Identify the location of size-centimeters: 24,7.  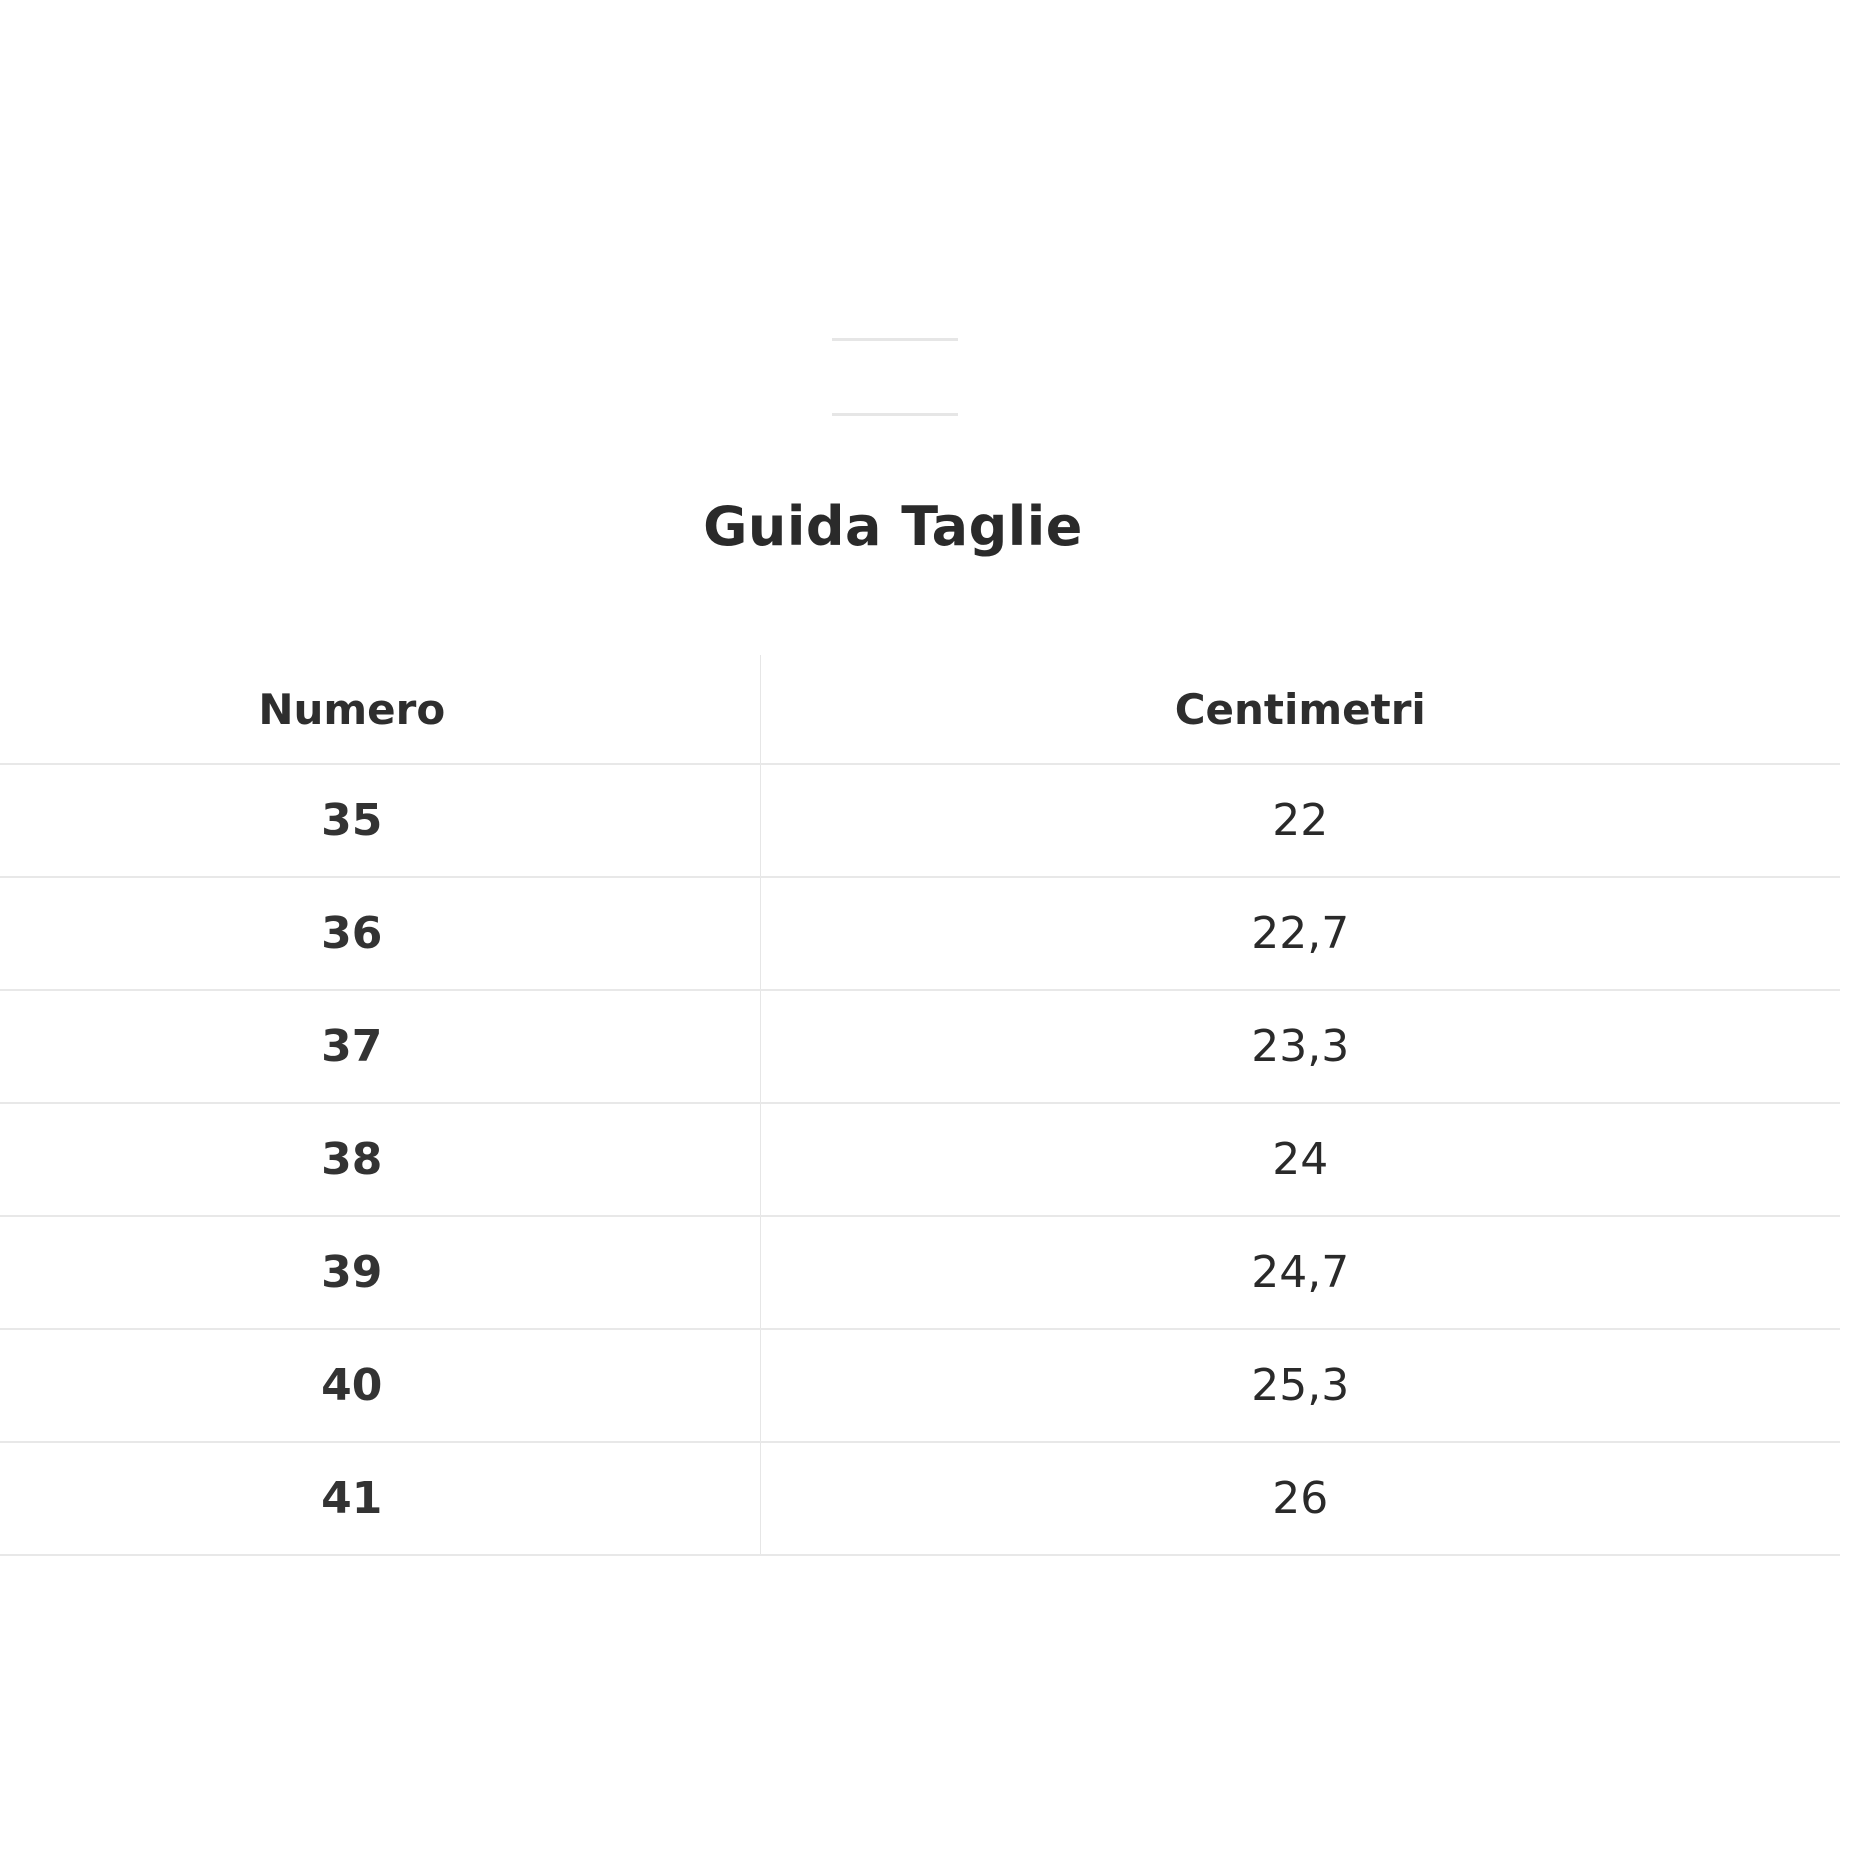
(1300, 1273).